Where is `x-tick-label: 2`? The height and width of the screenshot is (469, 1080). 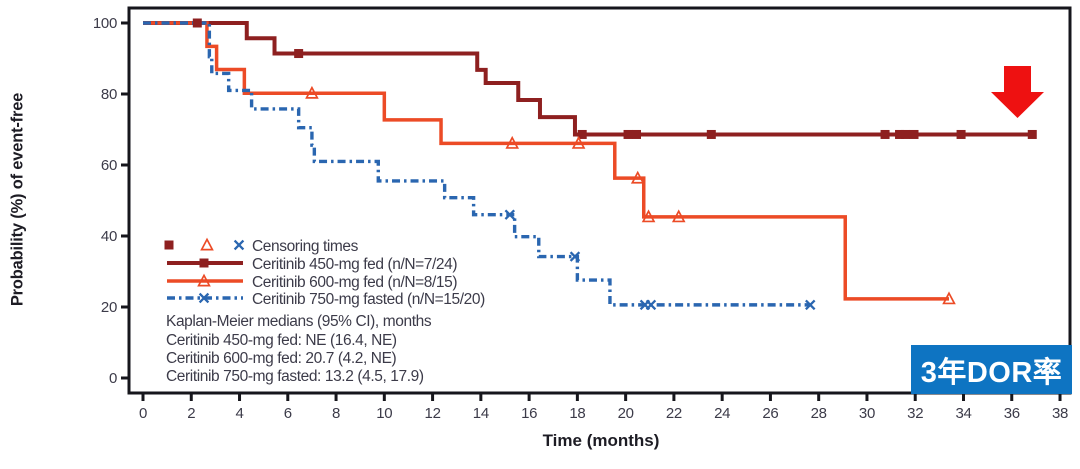 x-tick-label: 2 is located at coordinates (191, 413).